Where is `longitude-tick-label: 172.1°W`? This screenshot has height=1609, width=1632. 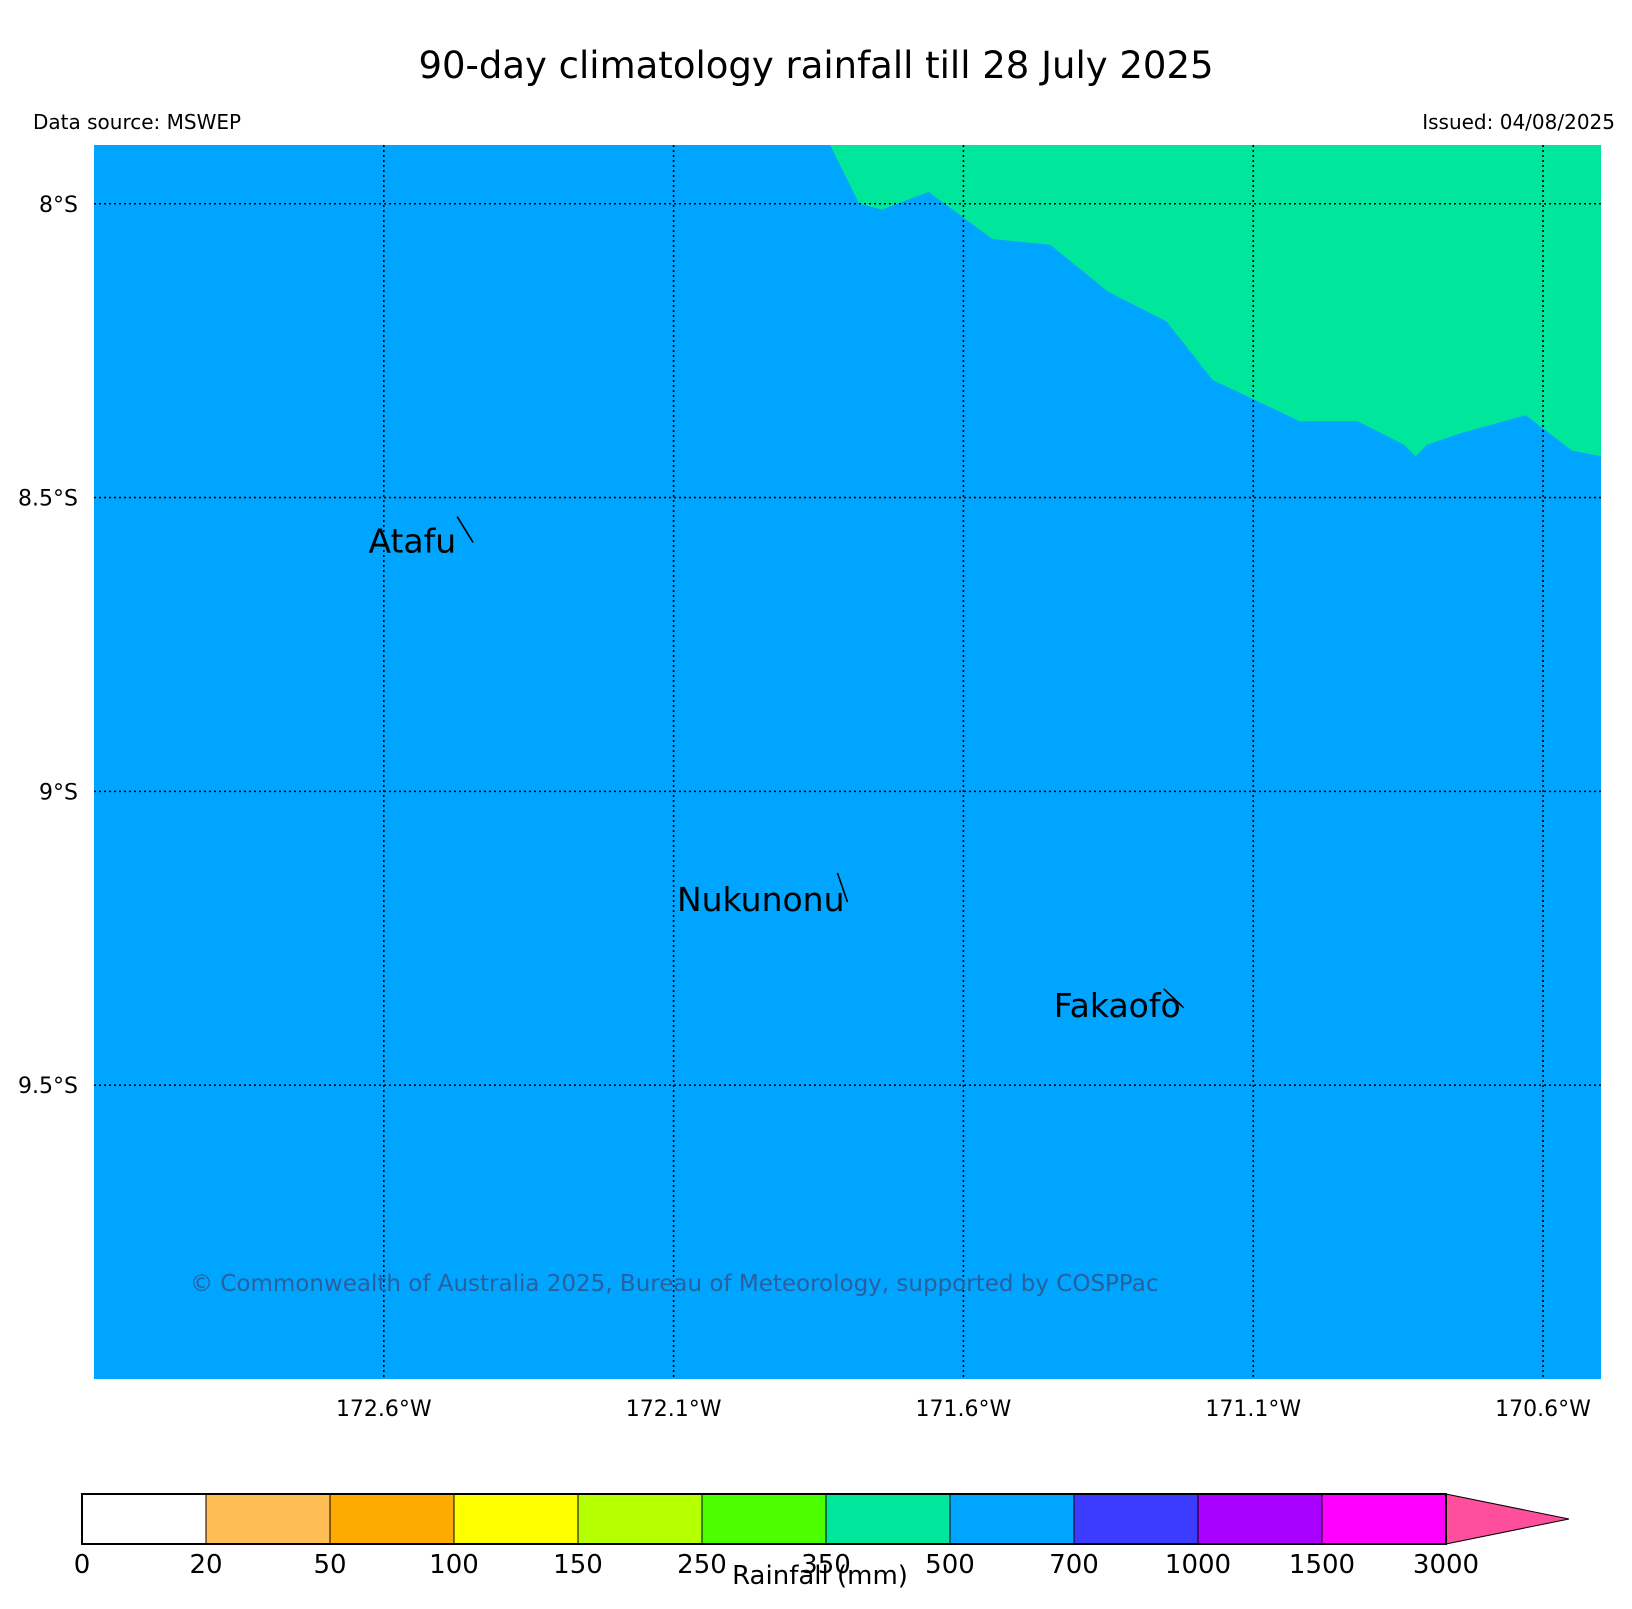 longitude-tick-label: 172.1°W is located at coordinates (674, 1409).